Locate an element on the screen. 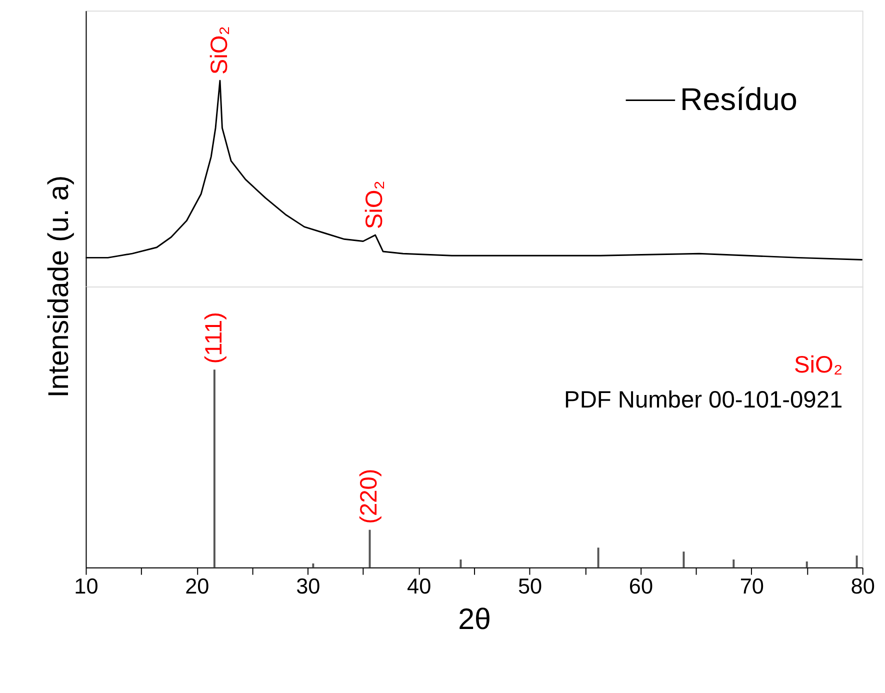  x-tick-label: 20 is located at coordinates (197, 586).